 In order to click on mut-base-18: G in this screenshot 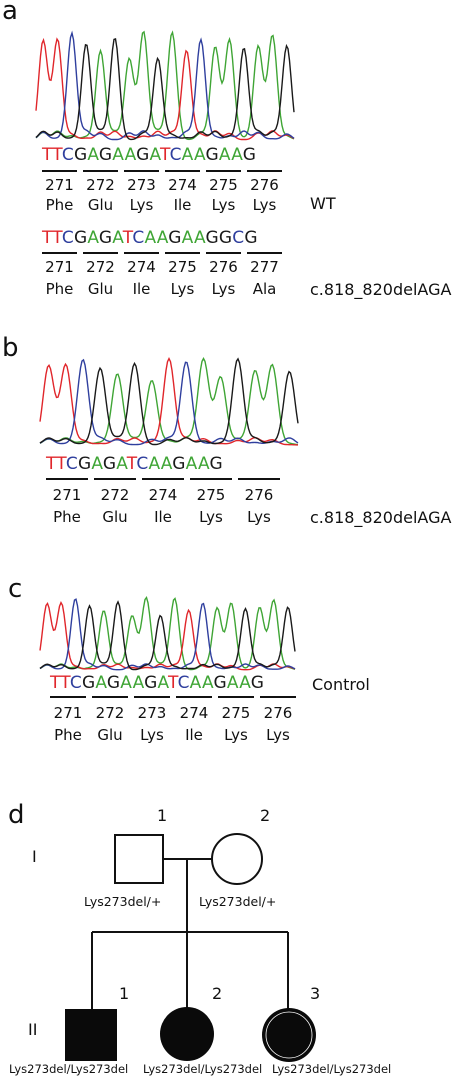, I will do `click(251, 238)`.